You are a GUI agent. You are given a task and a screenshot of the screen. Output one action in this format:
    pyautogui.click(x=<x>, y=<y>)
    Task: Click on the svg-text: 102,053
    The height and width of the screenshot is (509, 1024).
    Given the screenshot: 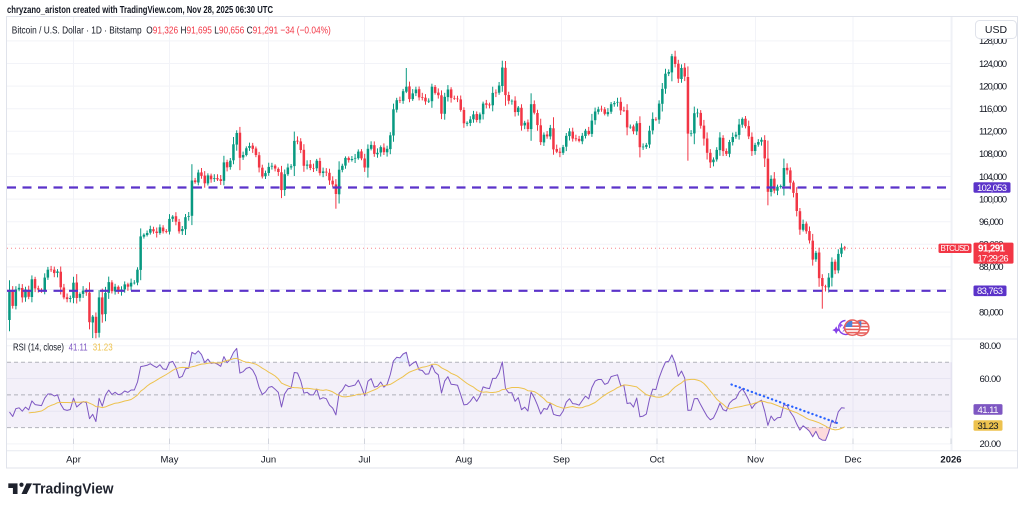 What is the action you would take?
    pyautogui.click(x=992, y=188)
    